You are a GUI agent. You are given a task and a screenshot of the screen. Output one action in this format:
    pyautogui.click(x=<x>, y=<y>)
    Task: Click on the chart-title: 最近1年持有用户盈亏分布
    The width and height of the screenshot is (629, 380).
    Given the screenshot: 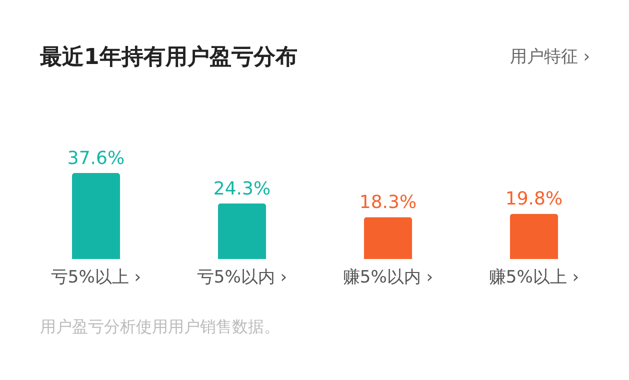 What is the action you would take?
    pyautogui.click(x=168, y=57)
    